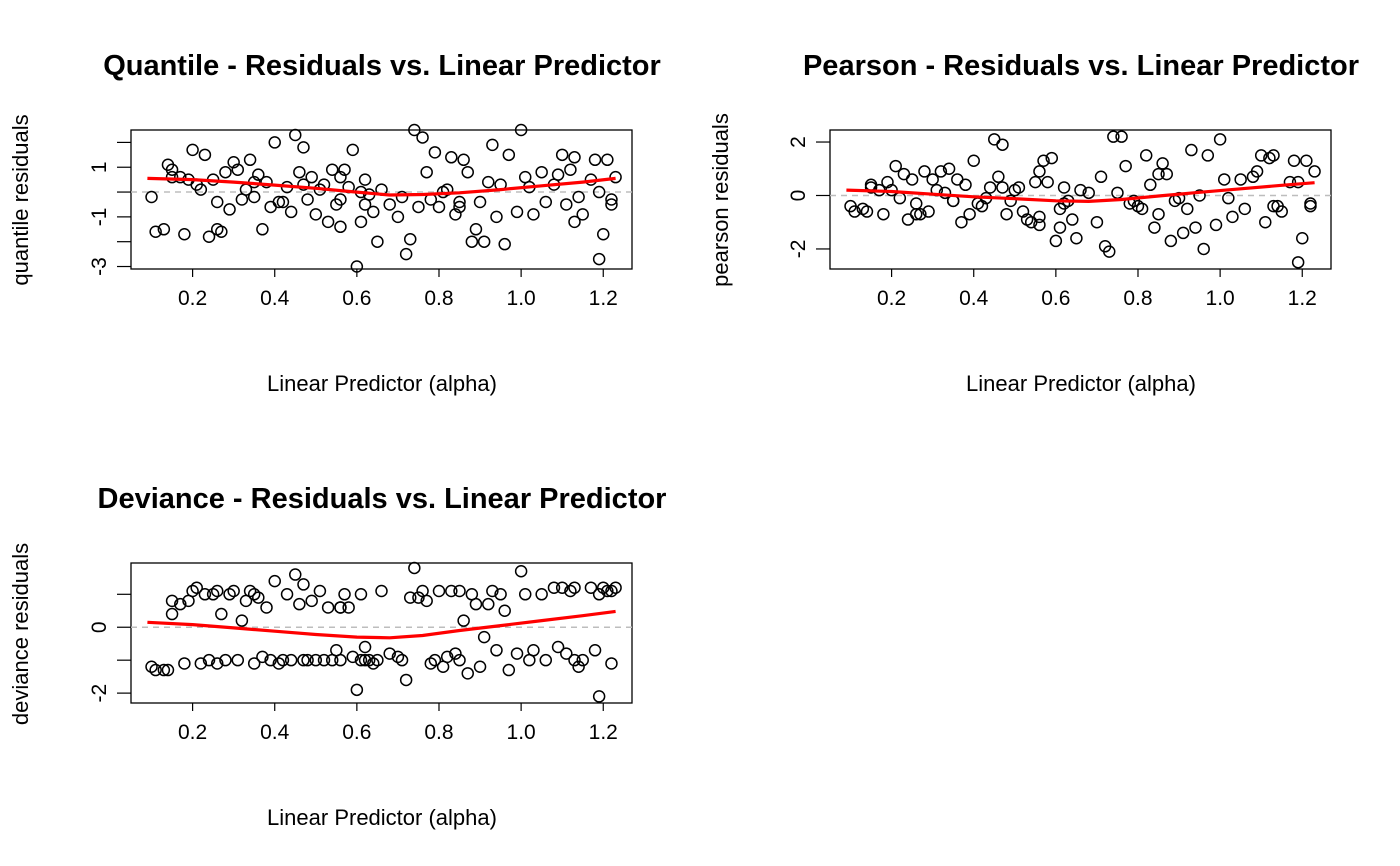  I want to click on plot-frame, so click(381, 633).